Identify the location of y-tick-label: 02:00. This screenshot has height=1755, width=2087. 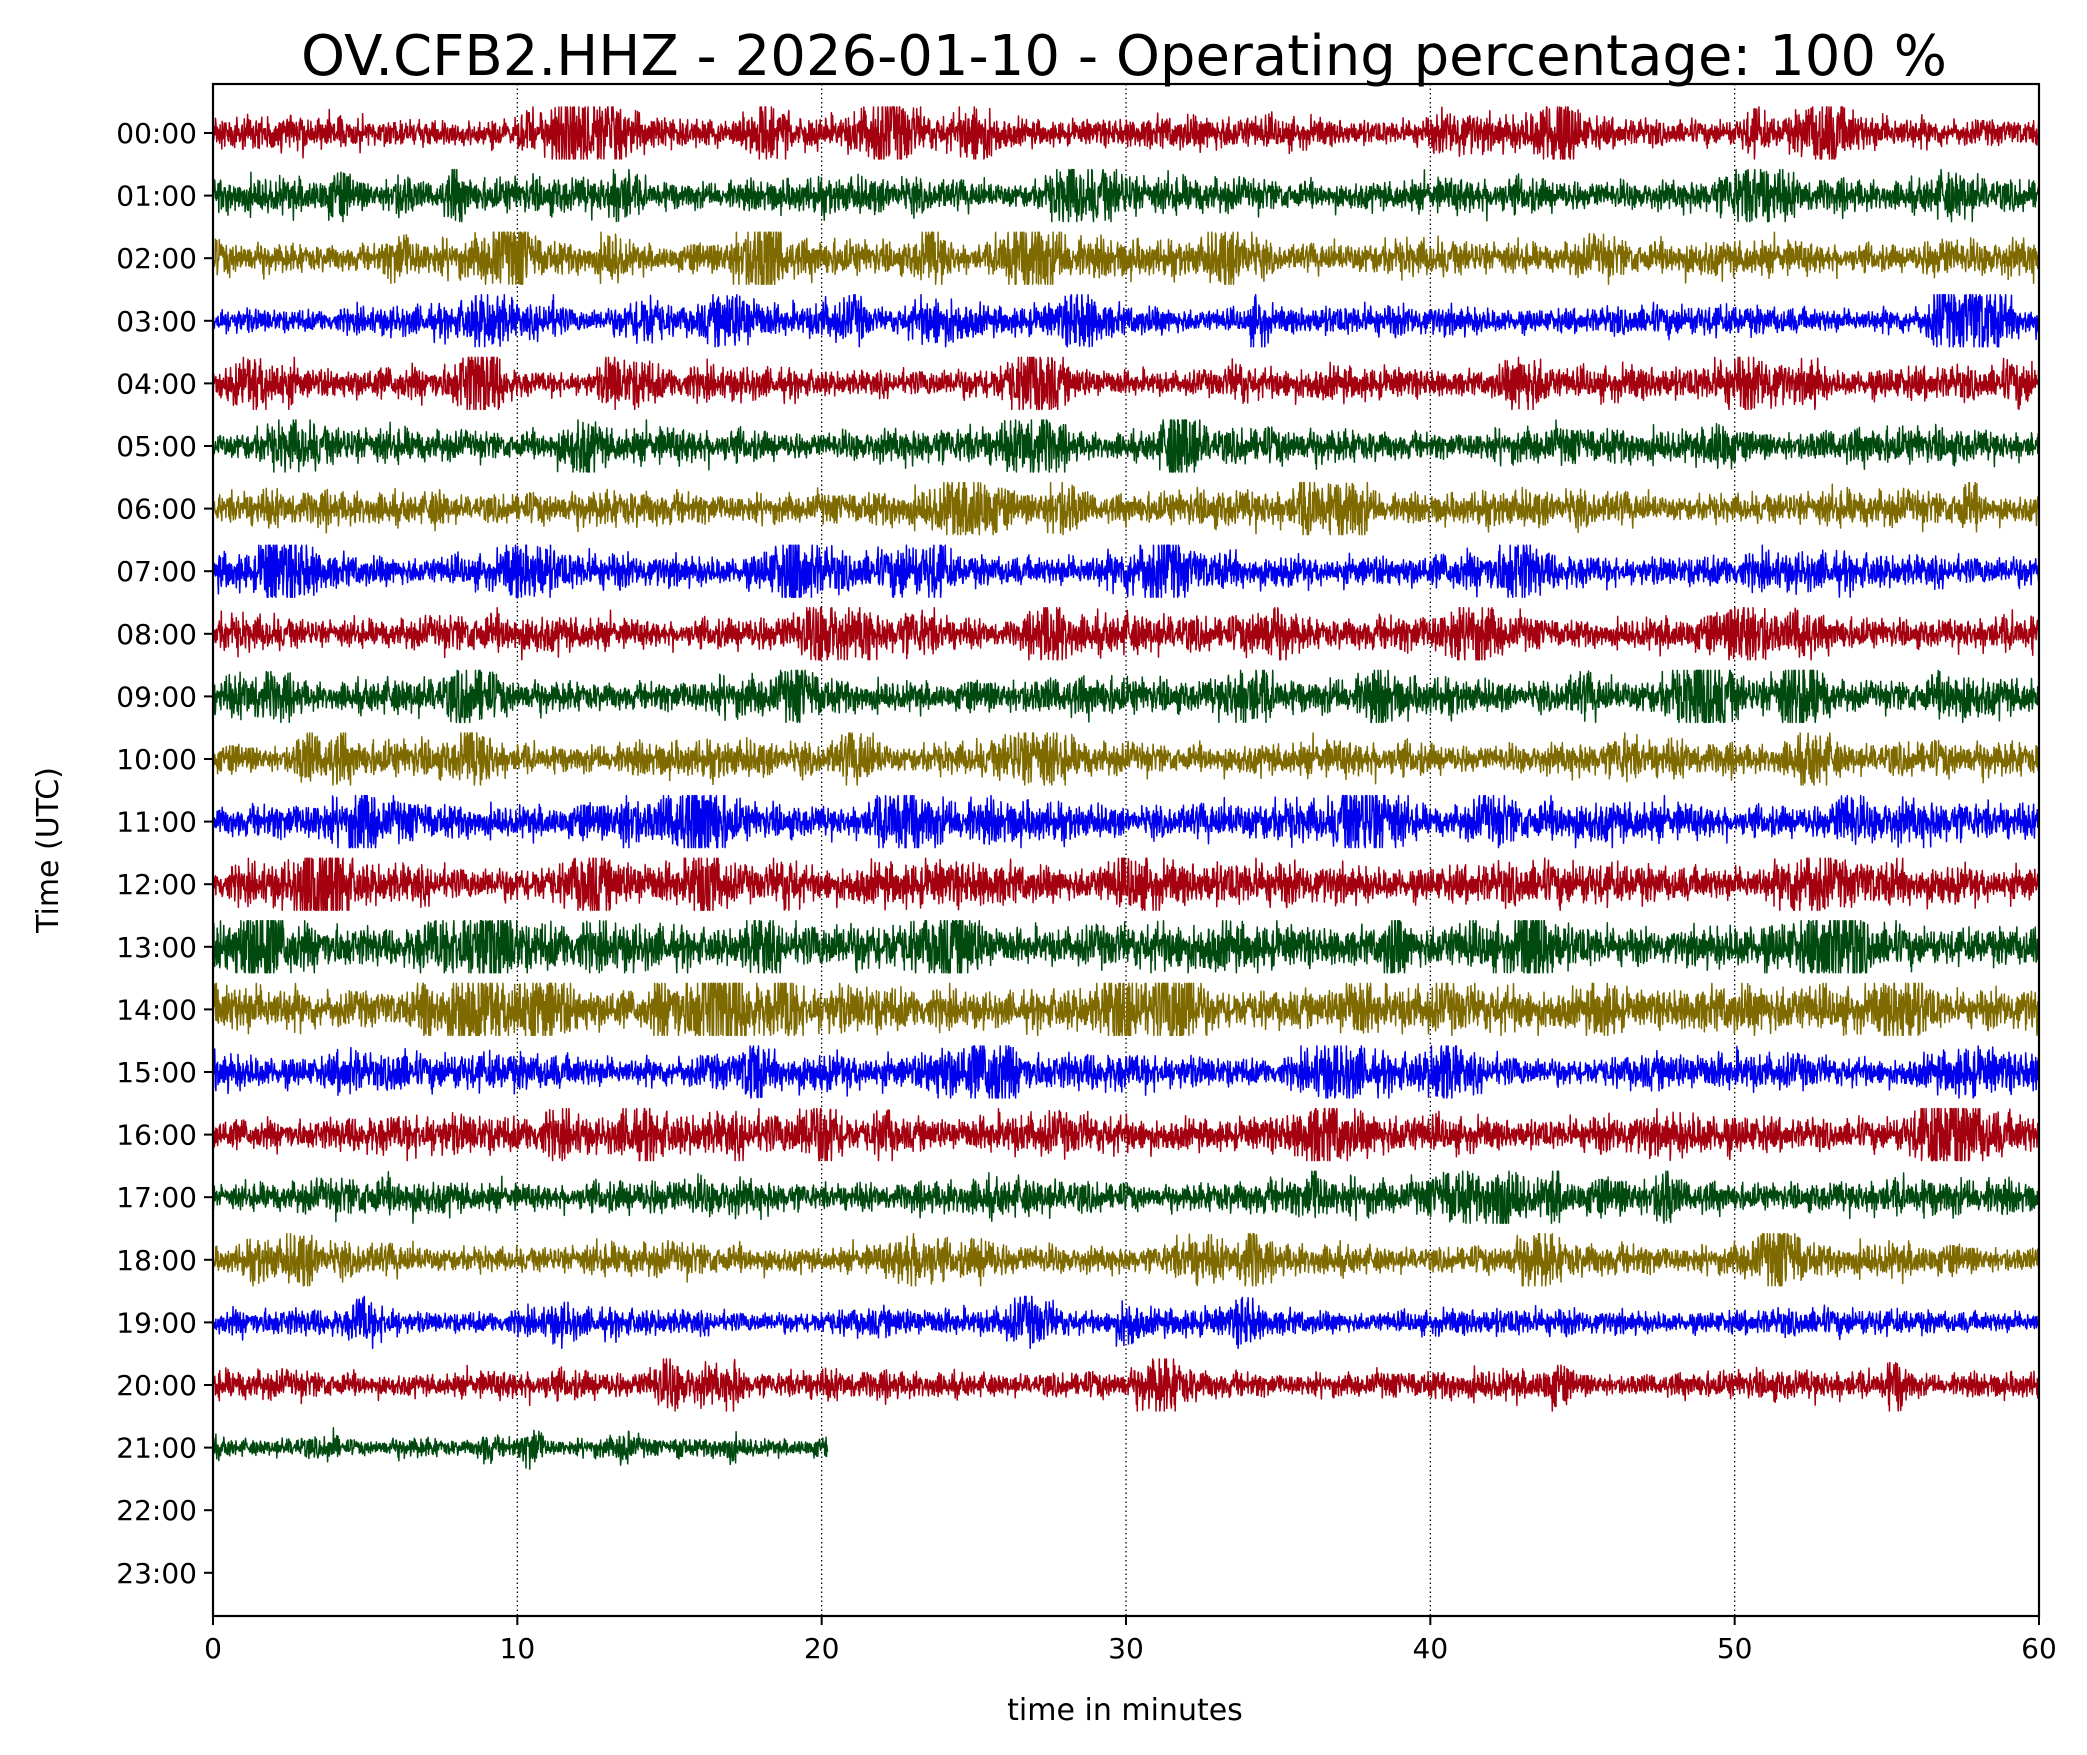
(156, 258).